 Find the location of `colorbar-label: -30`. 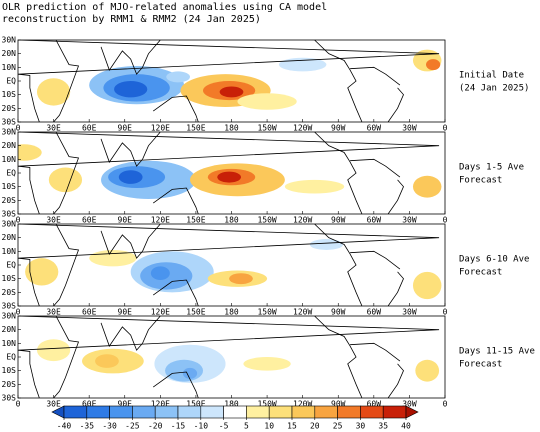

colorbar-label: -30 is located at coordinates (109, 426).